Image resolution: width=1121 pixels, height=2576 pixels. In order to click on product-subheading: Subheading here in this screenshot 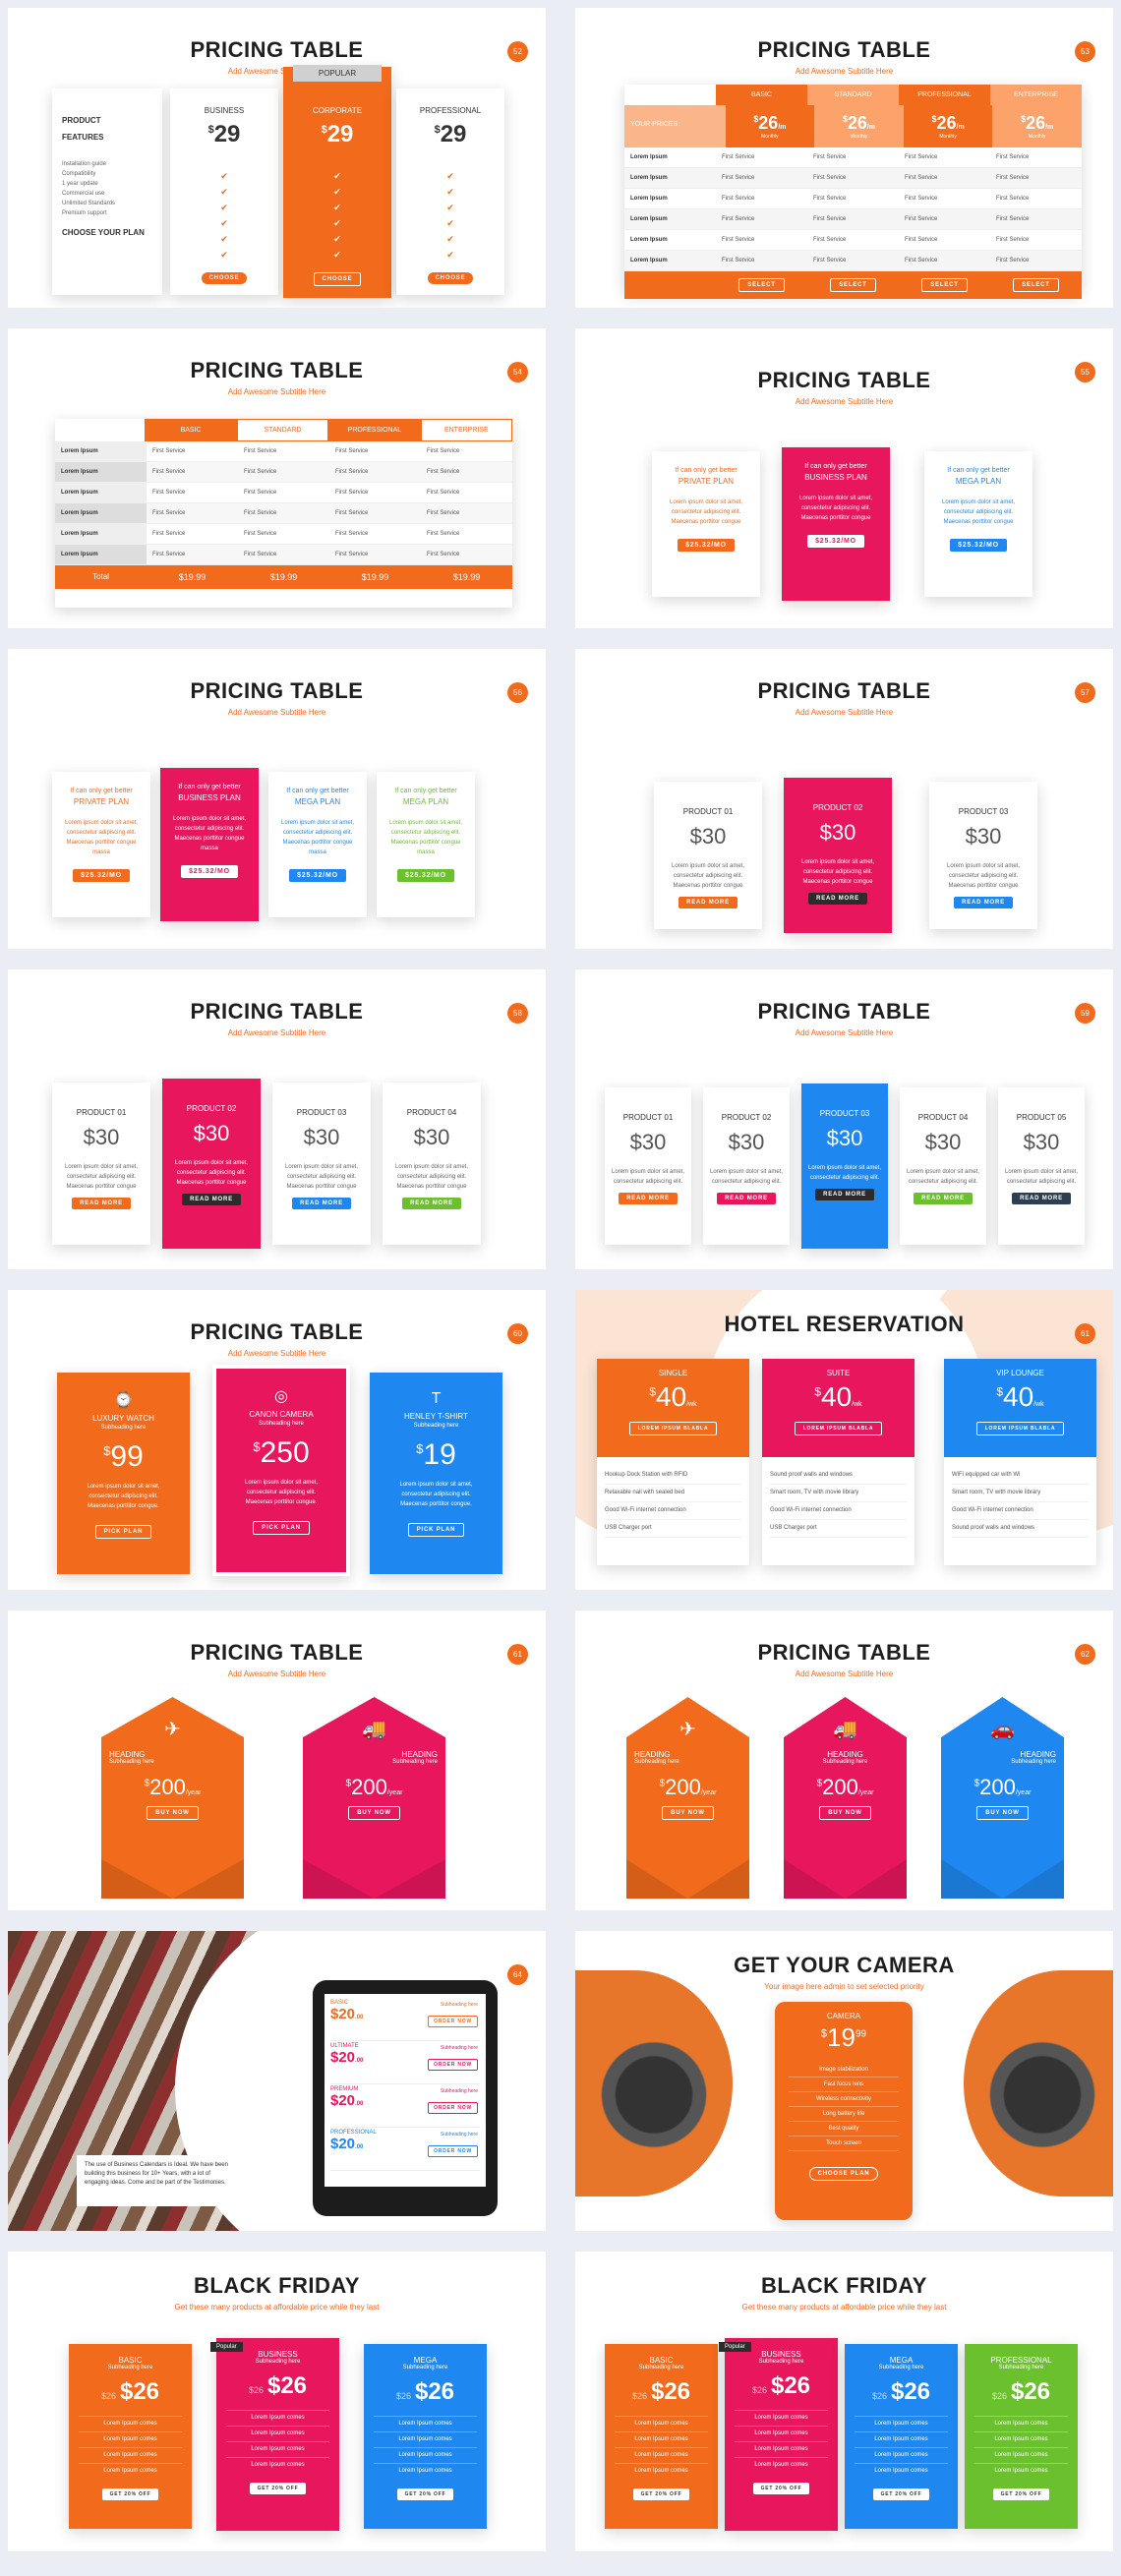, I will do `click(281, 1424)`.